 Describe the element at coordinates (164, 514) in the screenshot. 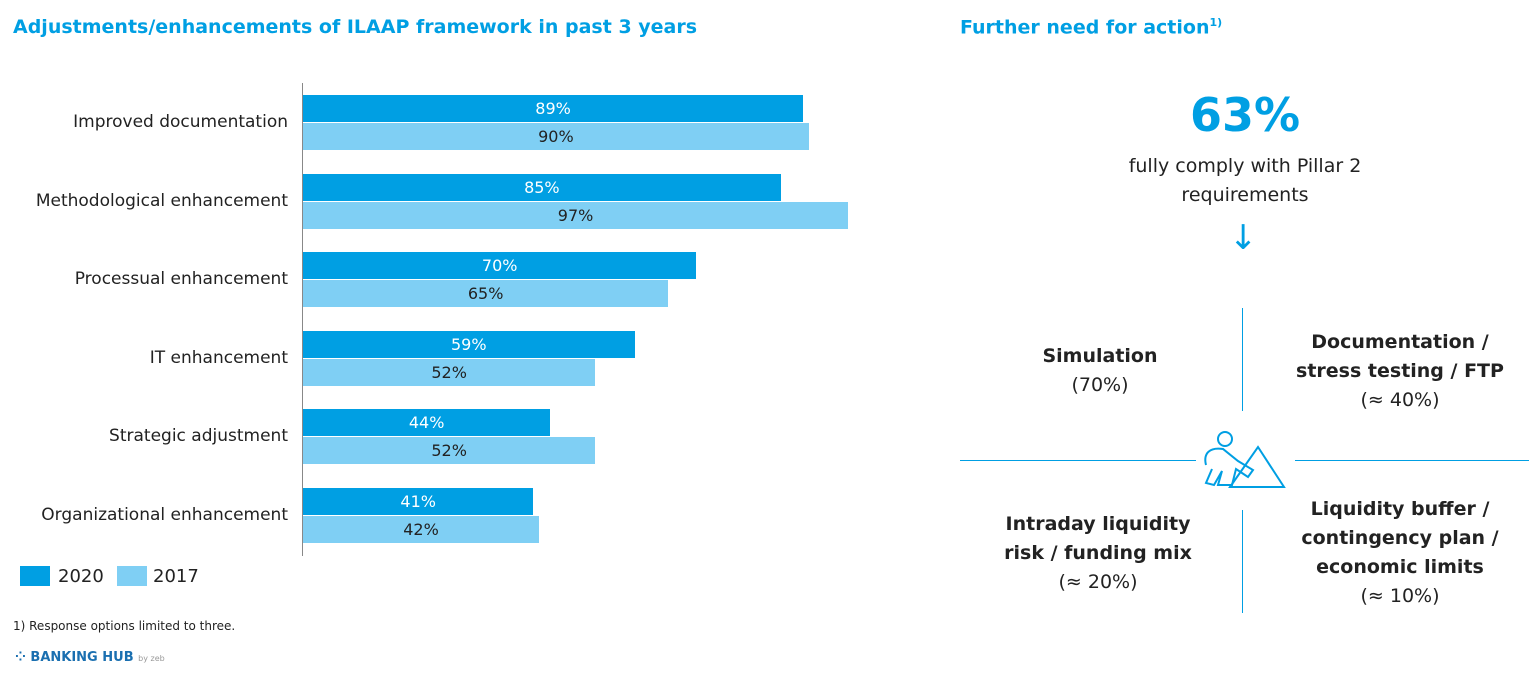

I see `category-label: Organizational enhancement` at that location.